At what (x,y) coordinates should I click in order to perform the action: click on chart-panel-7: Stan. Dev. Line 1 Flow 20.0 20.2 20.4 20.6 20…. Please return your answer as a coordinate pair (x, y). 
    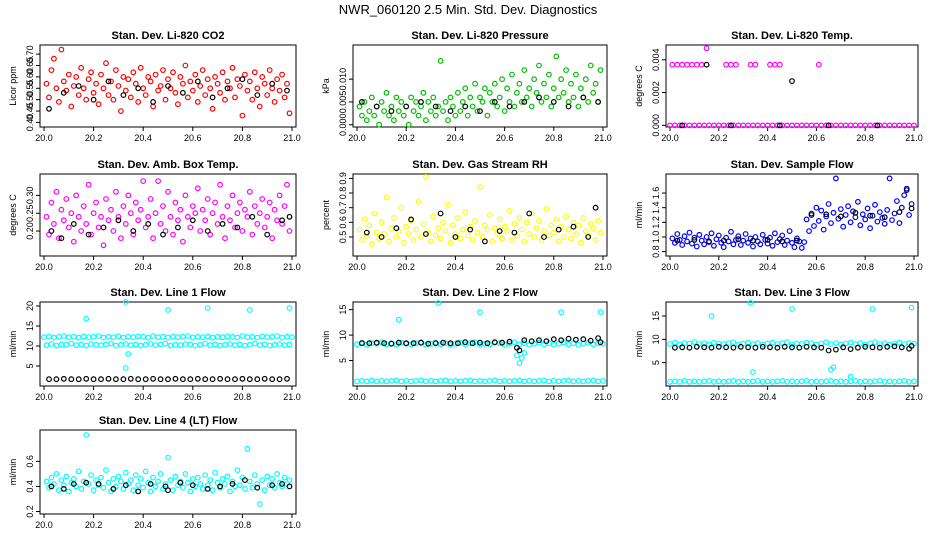
    Looking at the image, I should click on (154, 344).